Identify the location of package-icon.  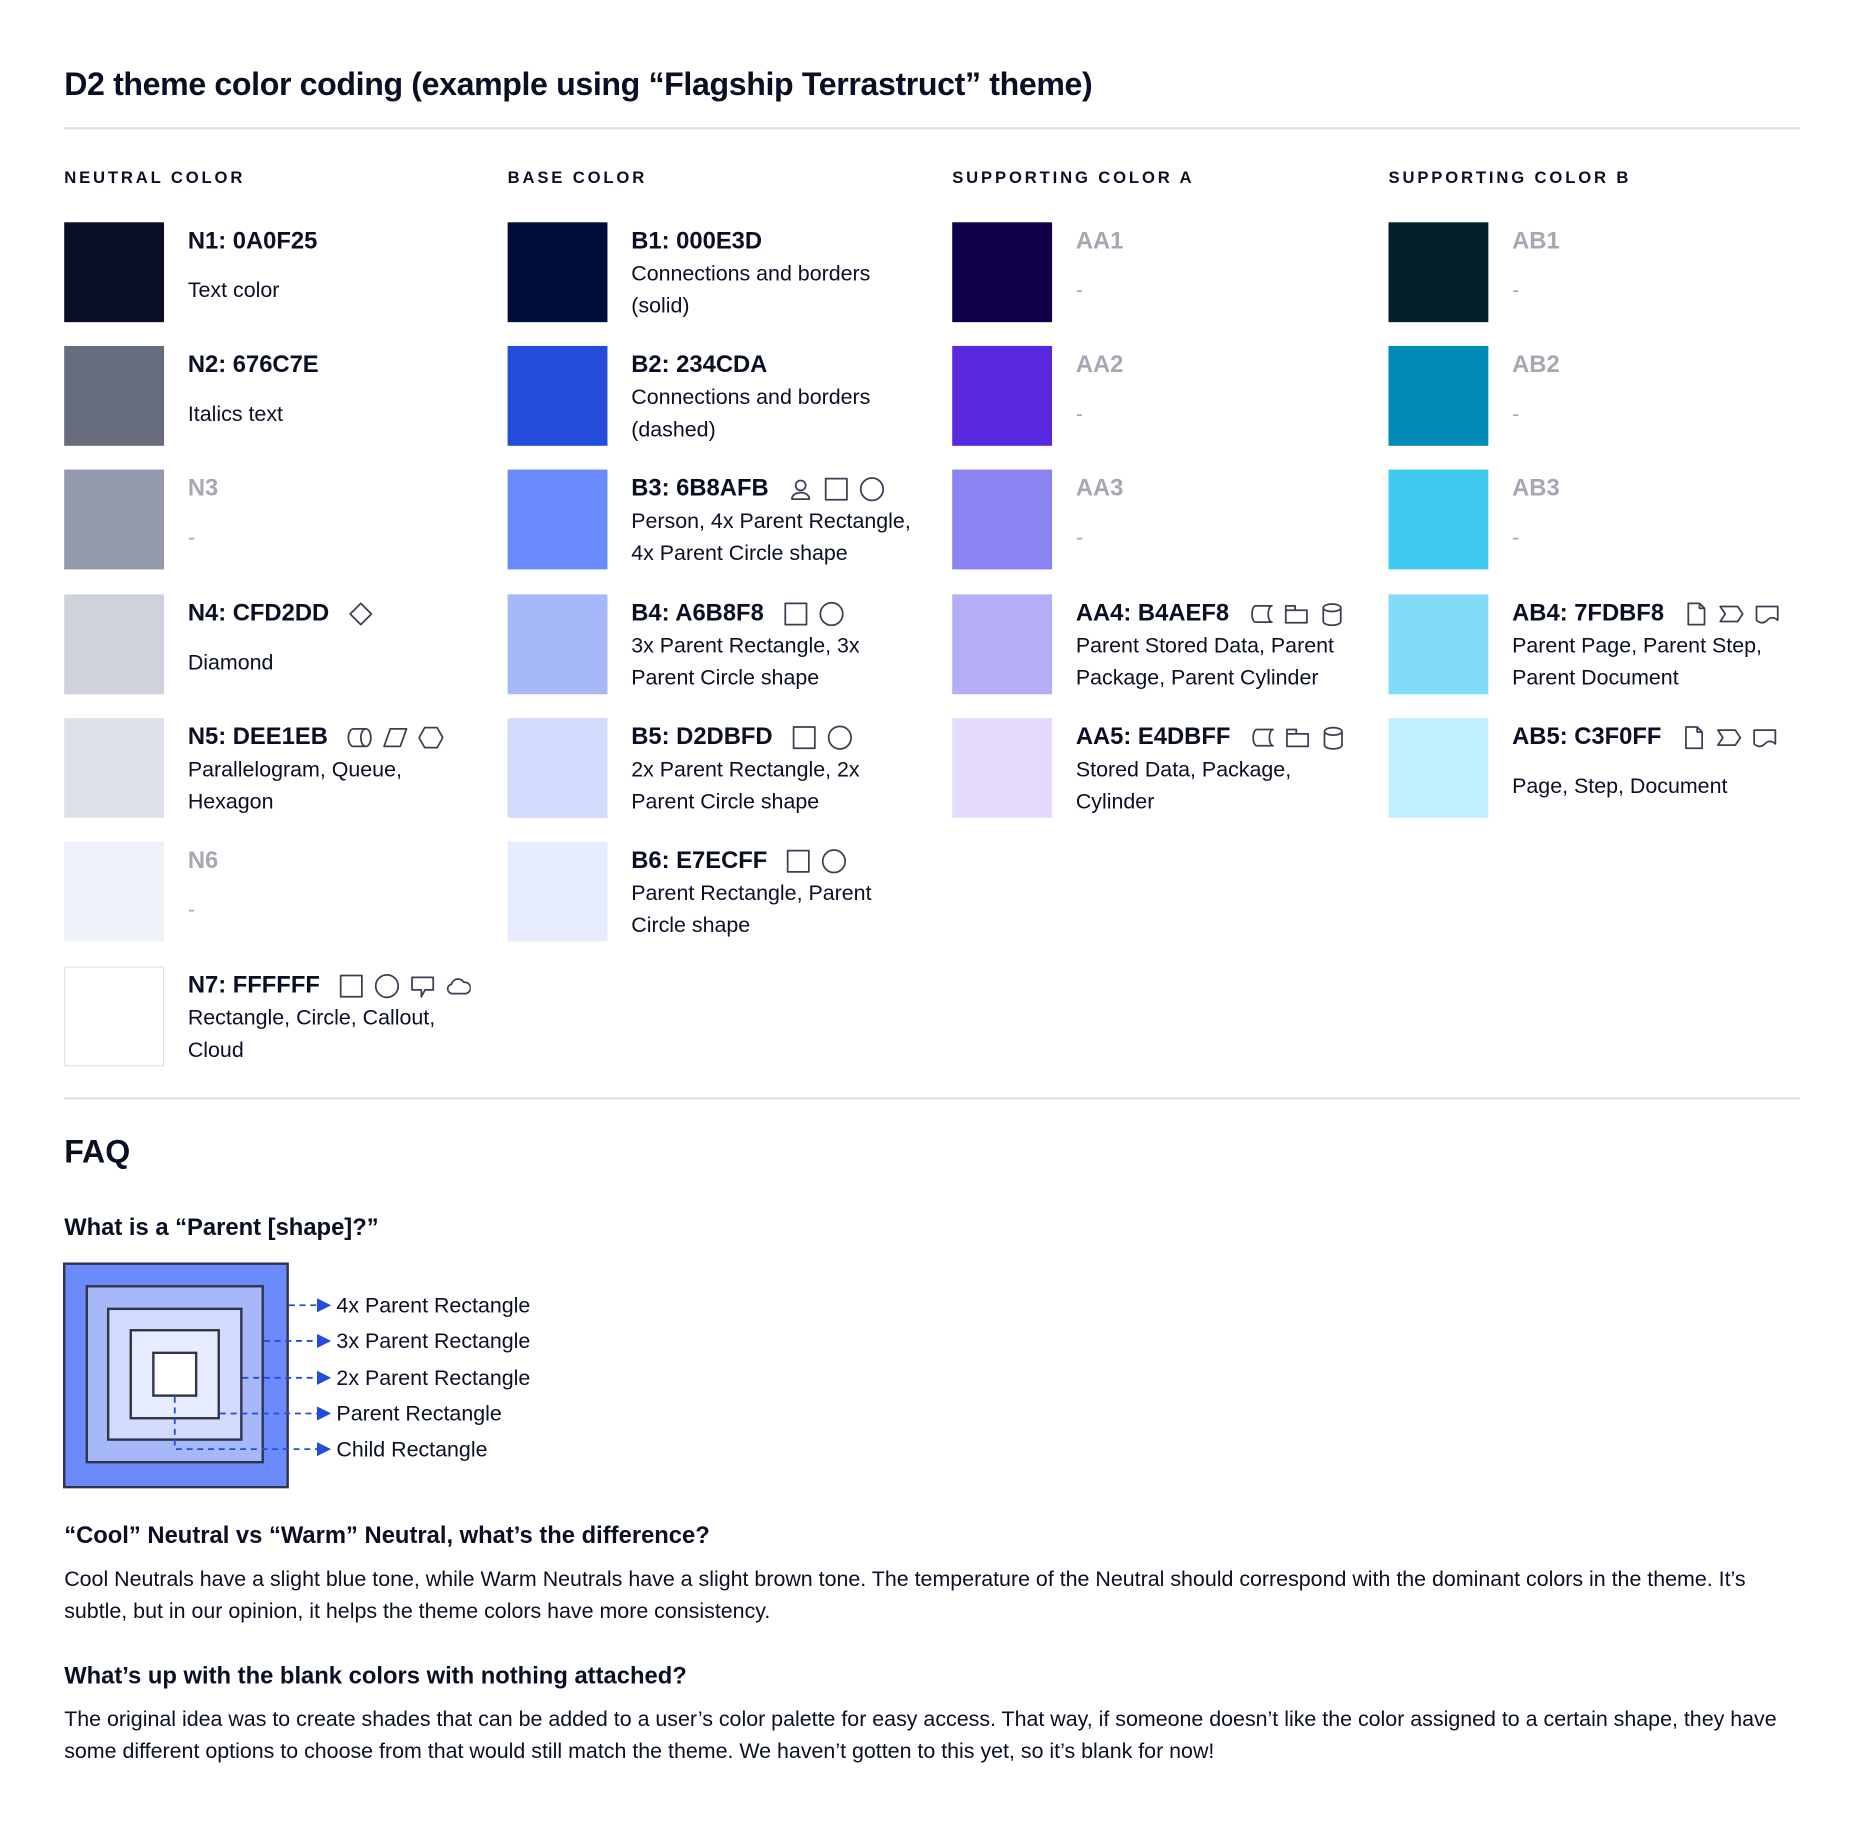
(1298, 737).